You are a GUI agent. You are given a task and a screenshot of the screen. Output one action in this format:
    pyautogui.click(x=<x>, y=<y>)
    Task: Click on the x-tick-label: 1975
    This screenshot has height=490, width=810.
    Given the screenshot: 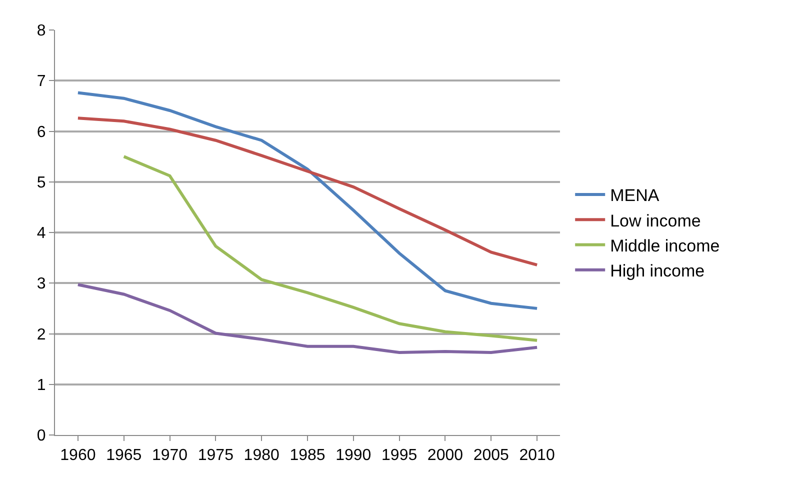 What is the action you would take?
    pyautogui.click(x=216, y=455)
    